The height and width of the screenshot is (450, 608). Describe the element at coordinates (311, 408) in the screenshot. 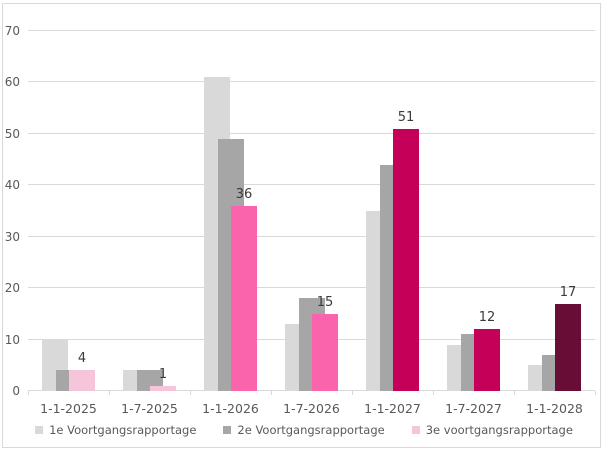

I see `x-axis-label: 1-7-2026` at that location.